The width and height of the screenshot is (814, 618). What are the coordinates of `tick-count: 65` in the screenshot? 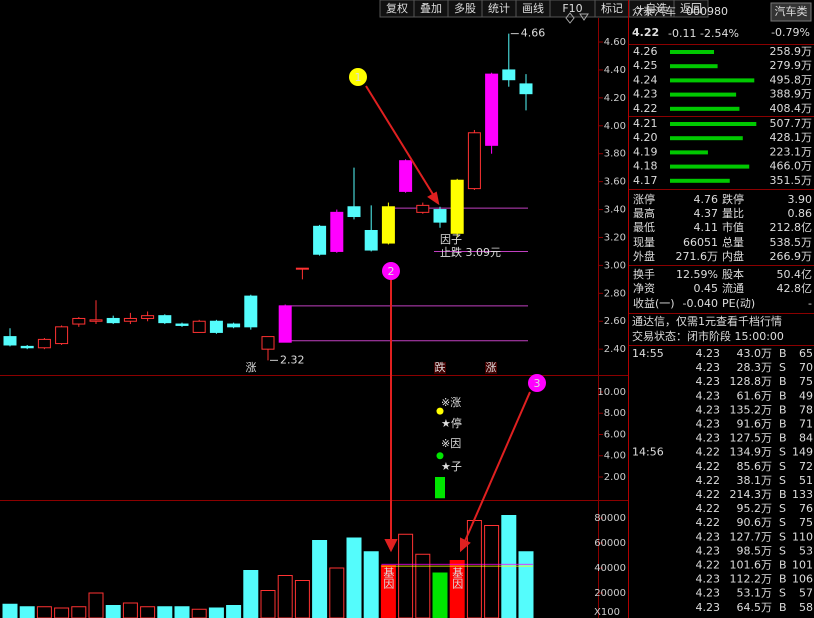 It's located at (806, 353).